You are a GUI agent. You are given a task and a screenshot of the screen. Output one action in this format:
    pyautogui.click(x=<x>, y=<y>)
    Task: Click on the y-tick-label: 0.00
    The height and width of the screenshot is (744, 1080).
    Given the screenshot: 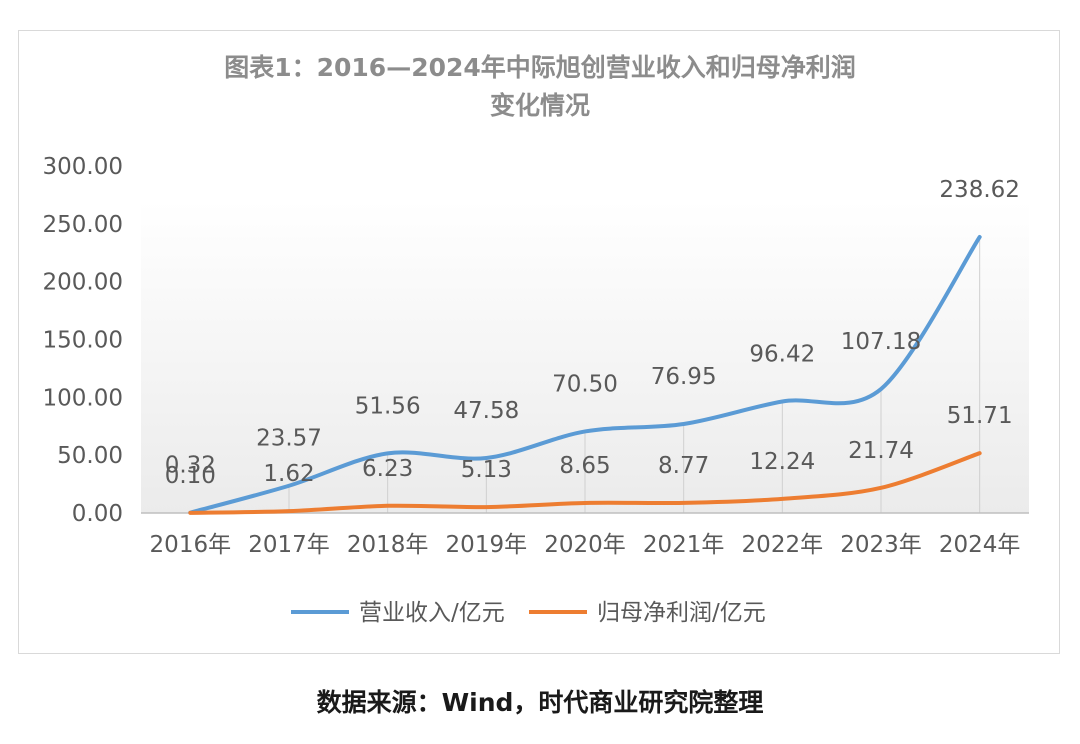 What is the action you would take?
    pyautogui.click(x=97, y=514)
    